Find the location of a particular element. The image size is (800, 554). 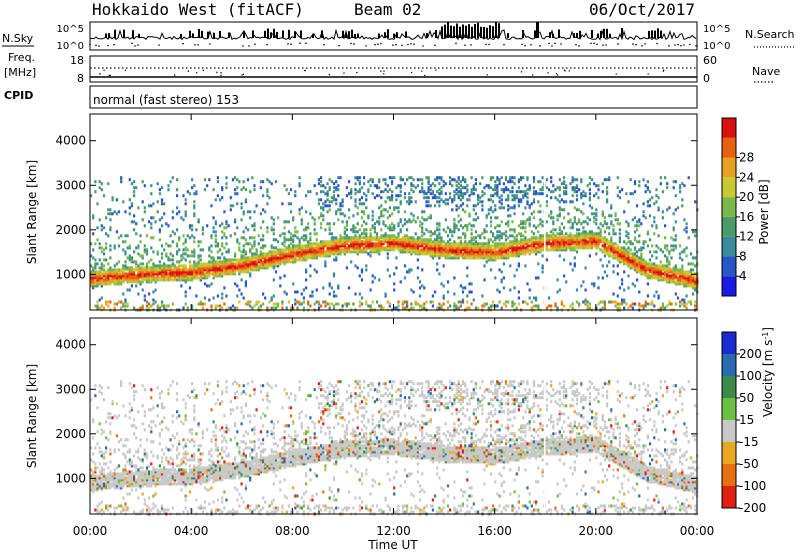

freq-unit-label: [MHz] is located at coordinates (20, 72).